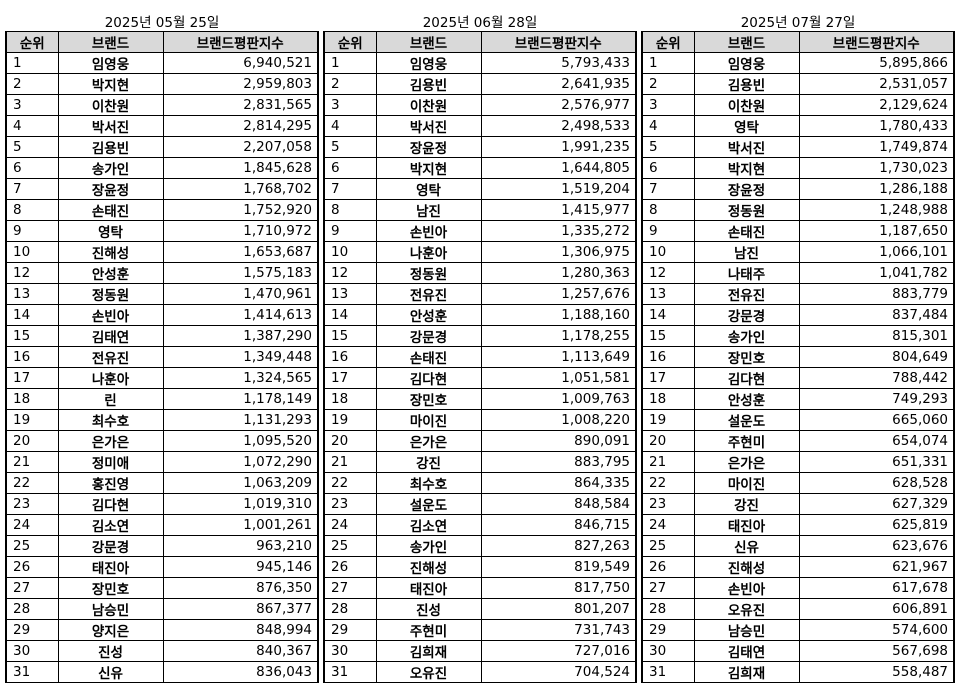  I want to click on brand-cell: 남승민, so click(110, 609).